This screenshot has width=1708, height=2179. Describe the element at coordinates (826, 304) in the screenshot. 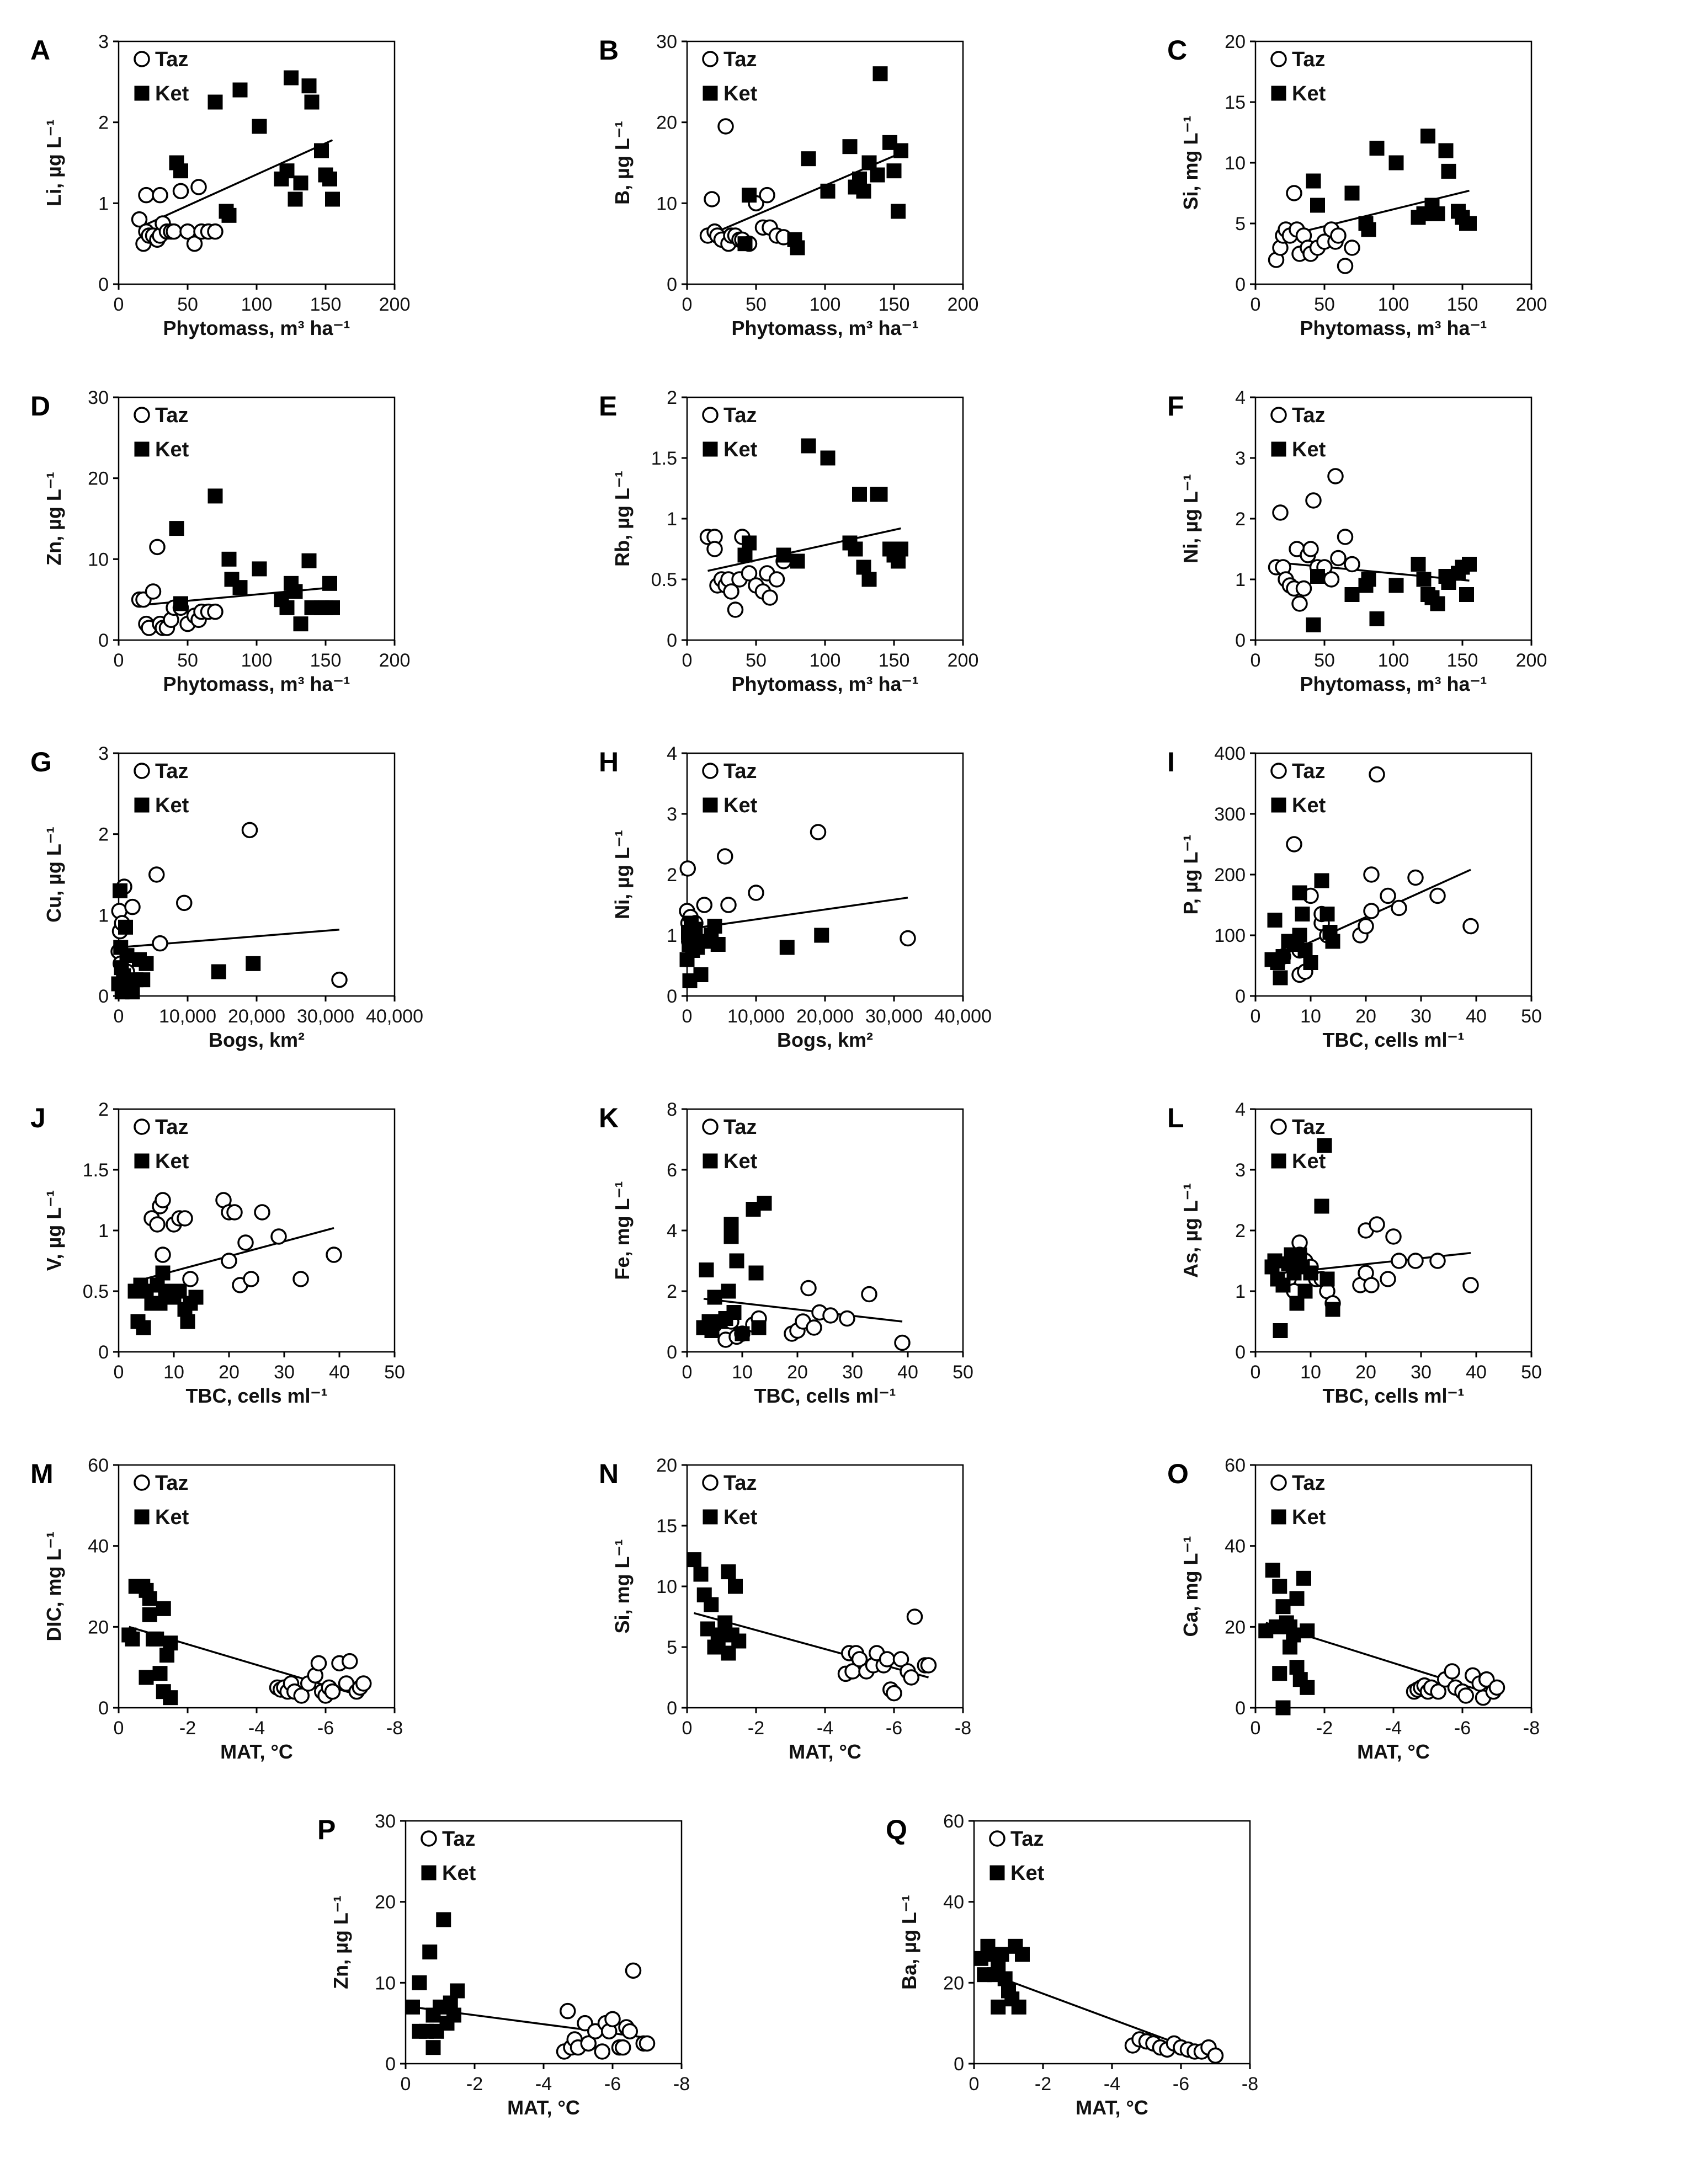

I see `x-tick-label: 100` at that location.